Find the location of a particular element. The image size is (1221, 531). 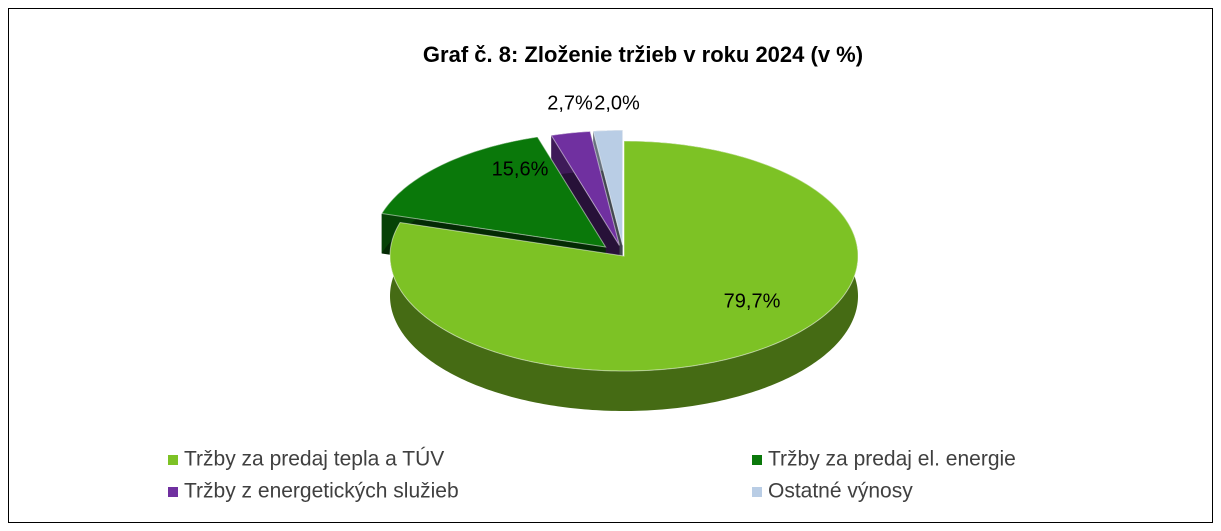

legend-label: Tržby z energetických služieb is located at coordinates (321, 491).